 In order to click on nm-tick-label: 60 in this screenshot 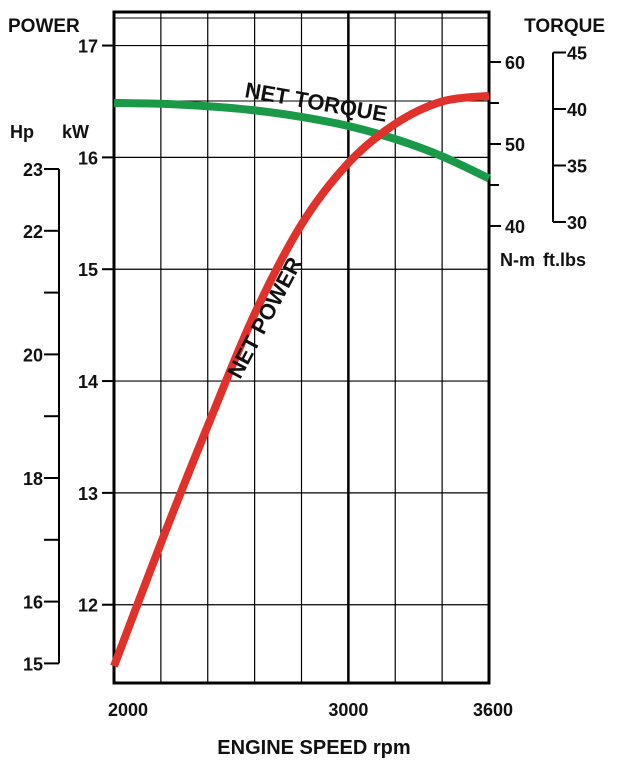, I will do `click(515, 63)`.